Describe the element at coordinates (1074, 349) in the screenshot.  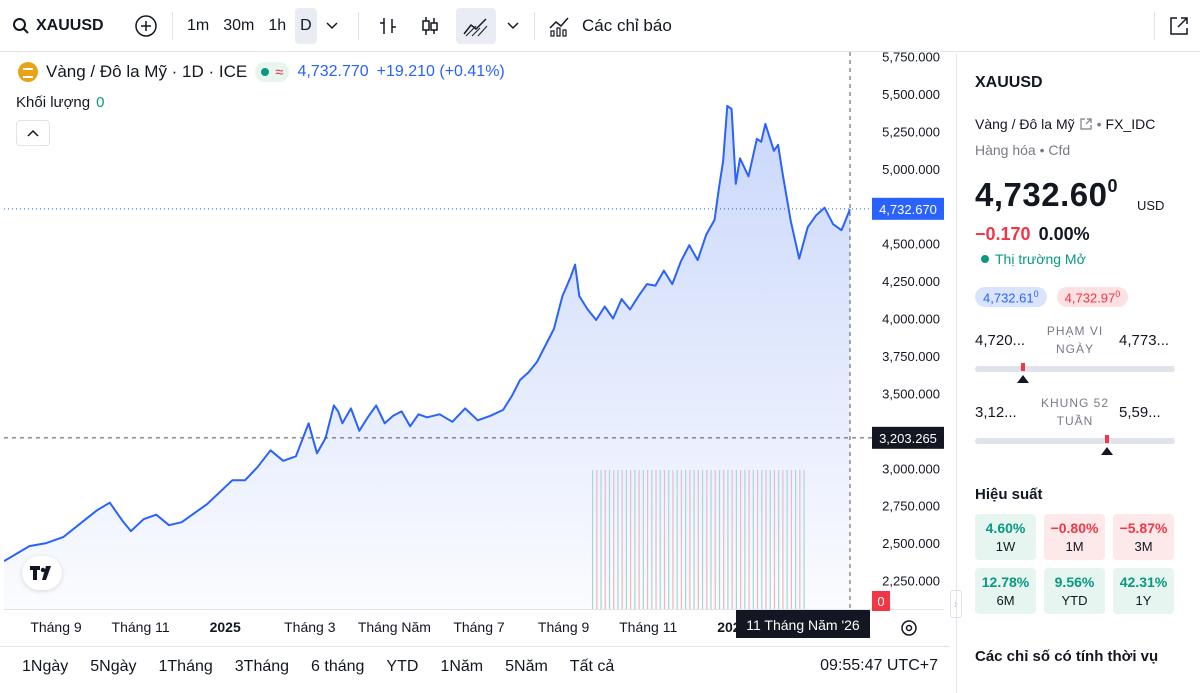
I see `day-range-caption-2: NGÀY` at that location.